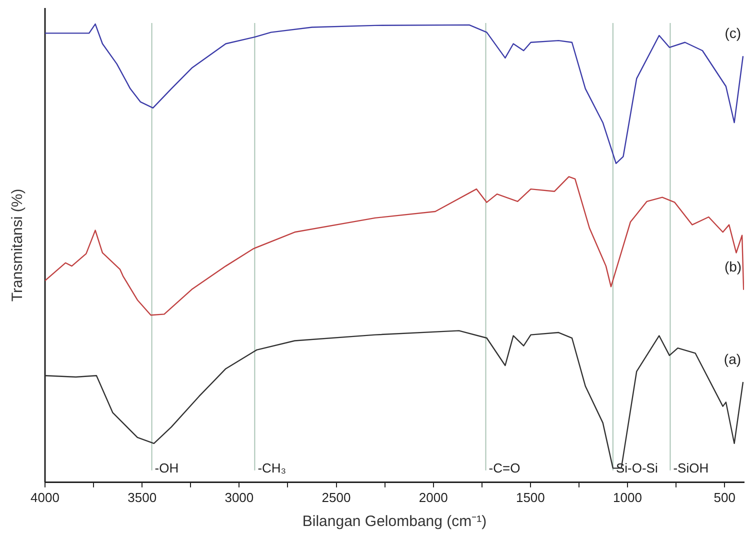 This screenshot has height=539, width=748. What do you see at coordinates (691, 468) in the screenshot?
I see `ref-line-label: -SiOH` at bounding box center [691, 468].